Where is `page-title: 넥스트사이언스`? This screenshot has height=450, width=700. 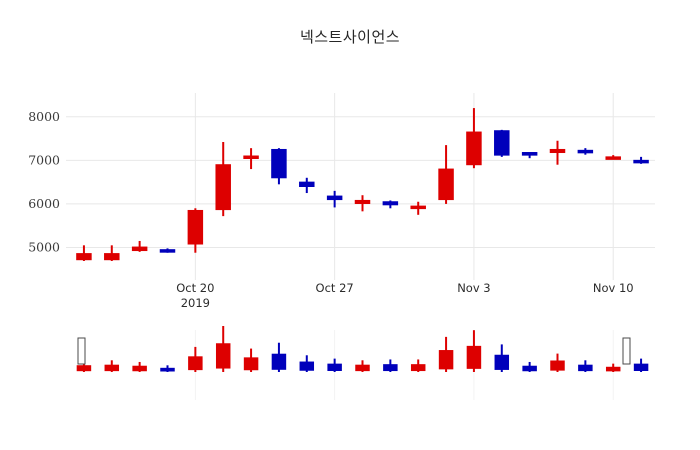 page-title: 넥스트사이언스 is located at coordinates (350, 37).